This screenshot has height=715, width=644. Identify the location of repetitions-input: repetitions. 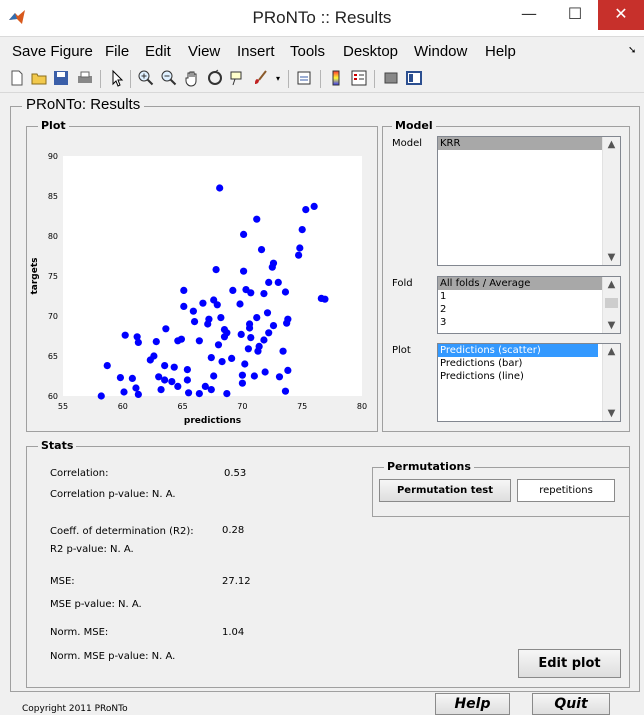
(566, 490).